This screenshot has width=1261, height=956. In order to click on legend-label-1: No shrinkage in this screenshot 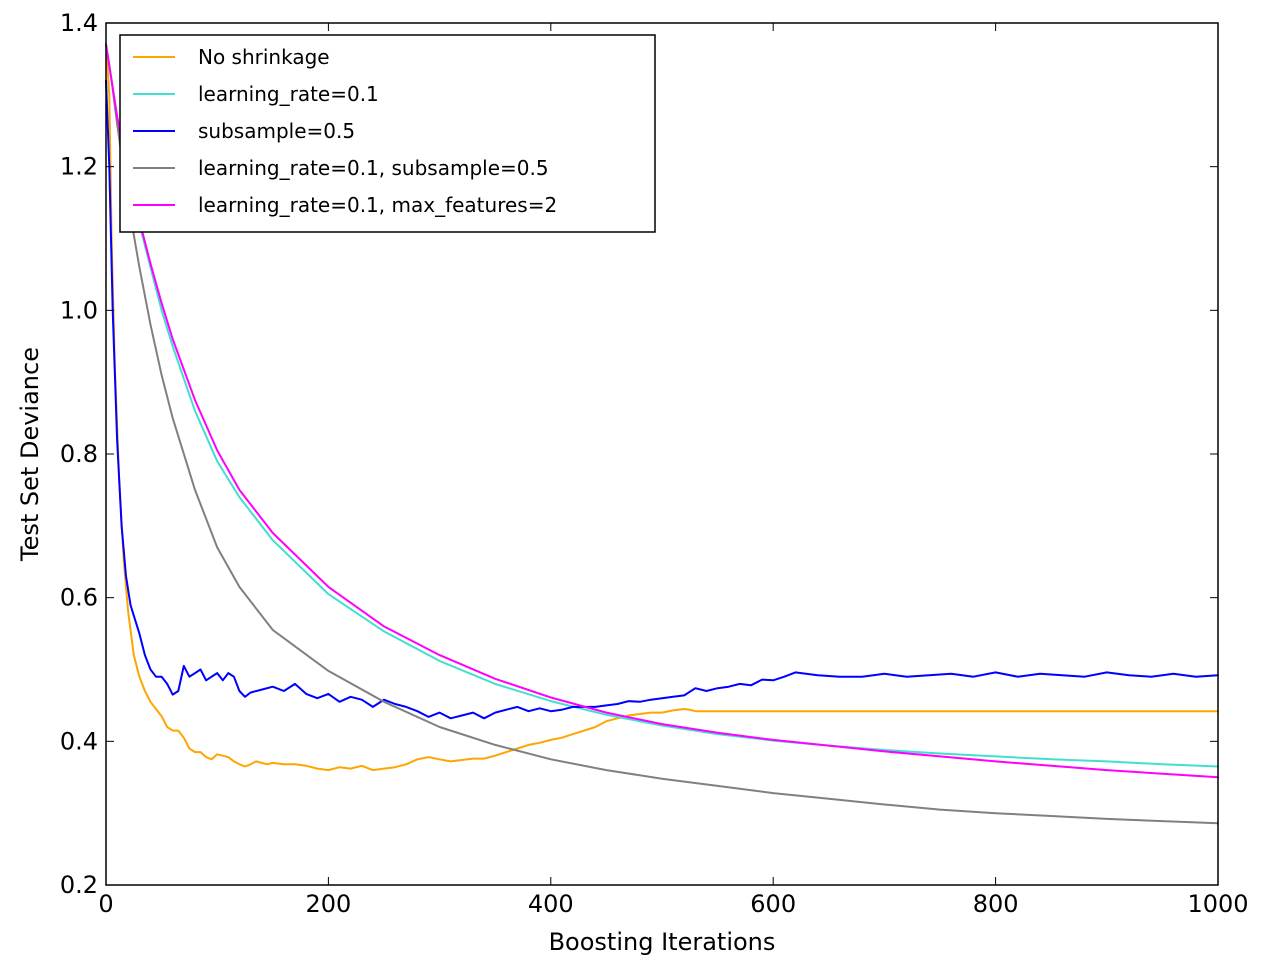, I will do `click(264, 57)`.